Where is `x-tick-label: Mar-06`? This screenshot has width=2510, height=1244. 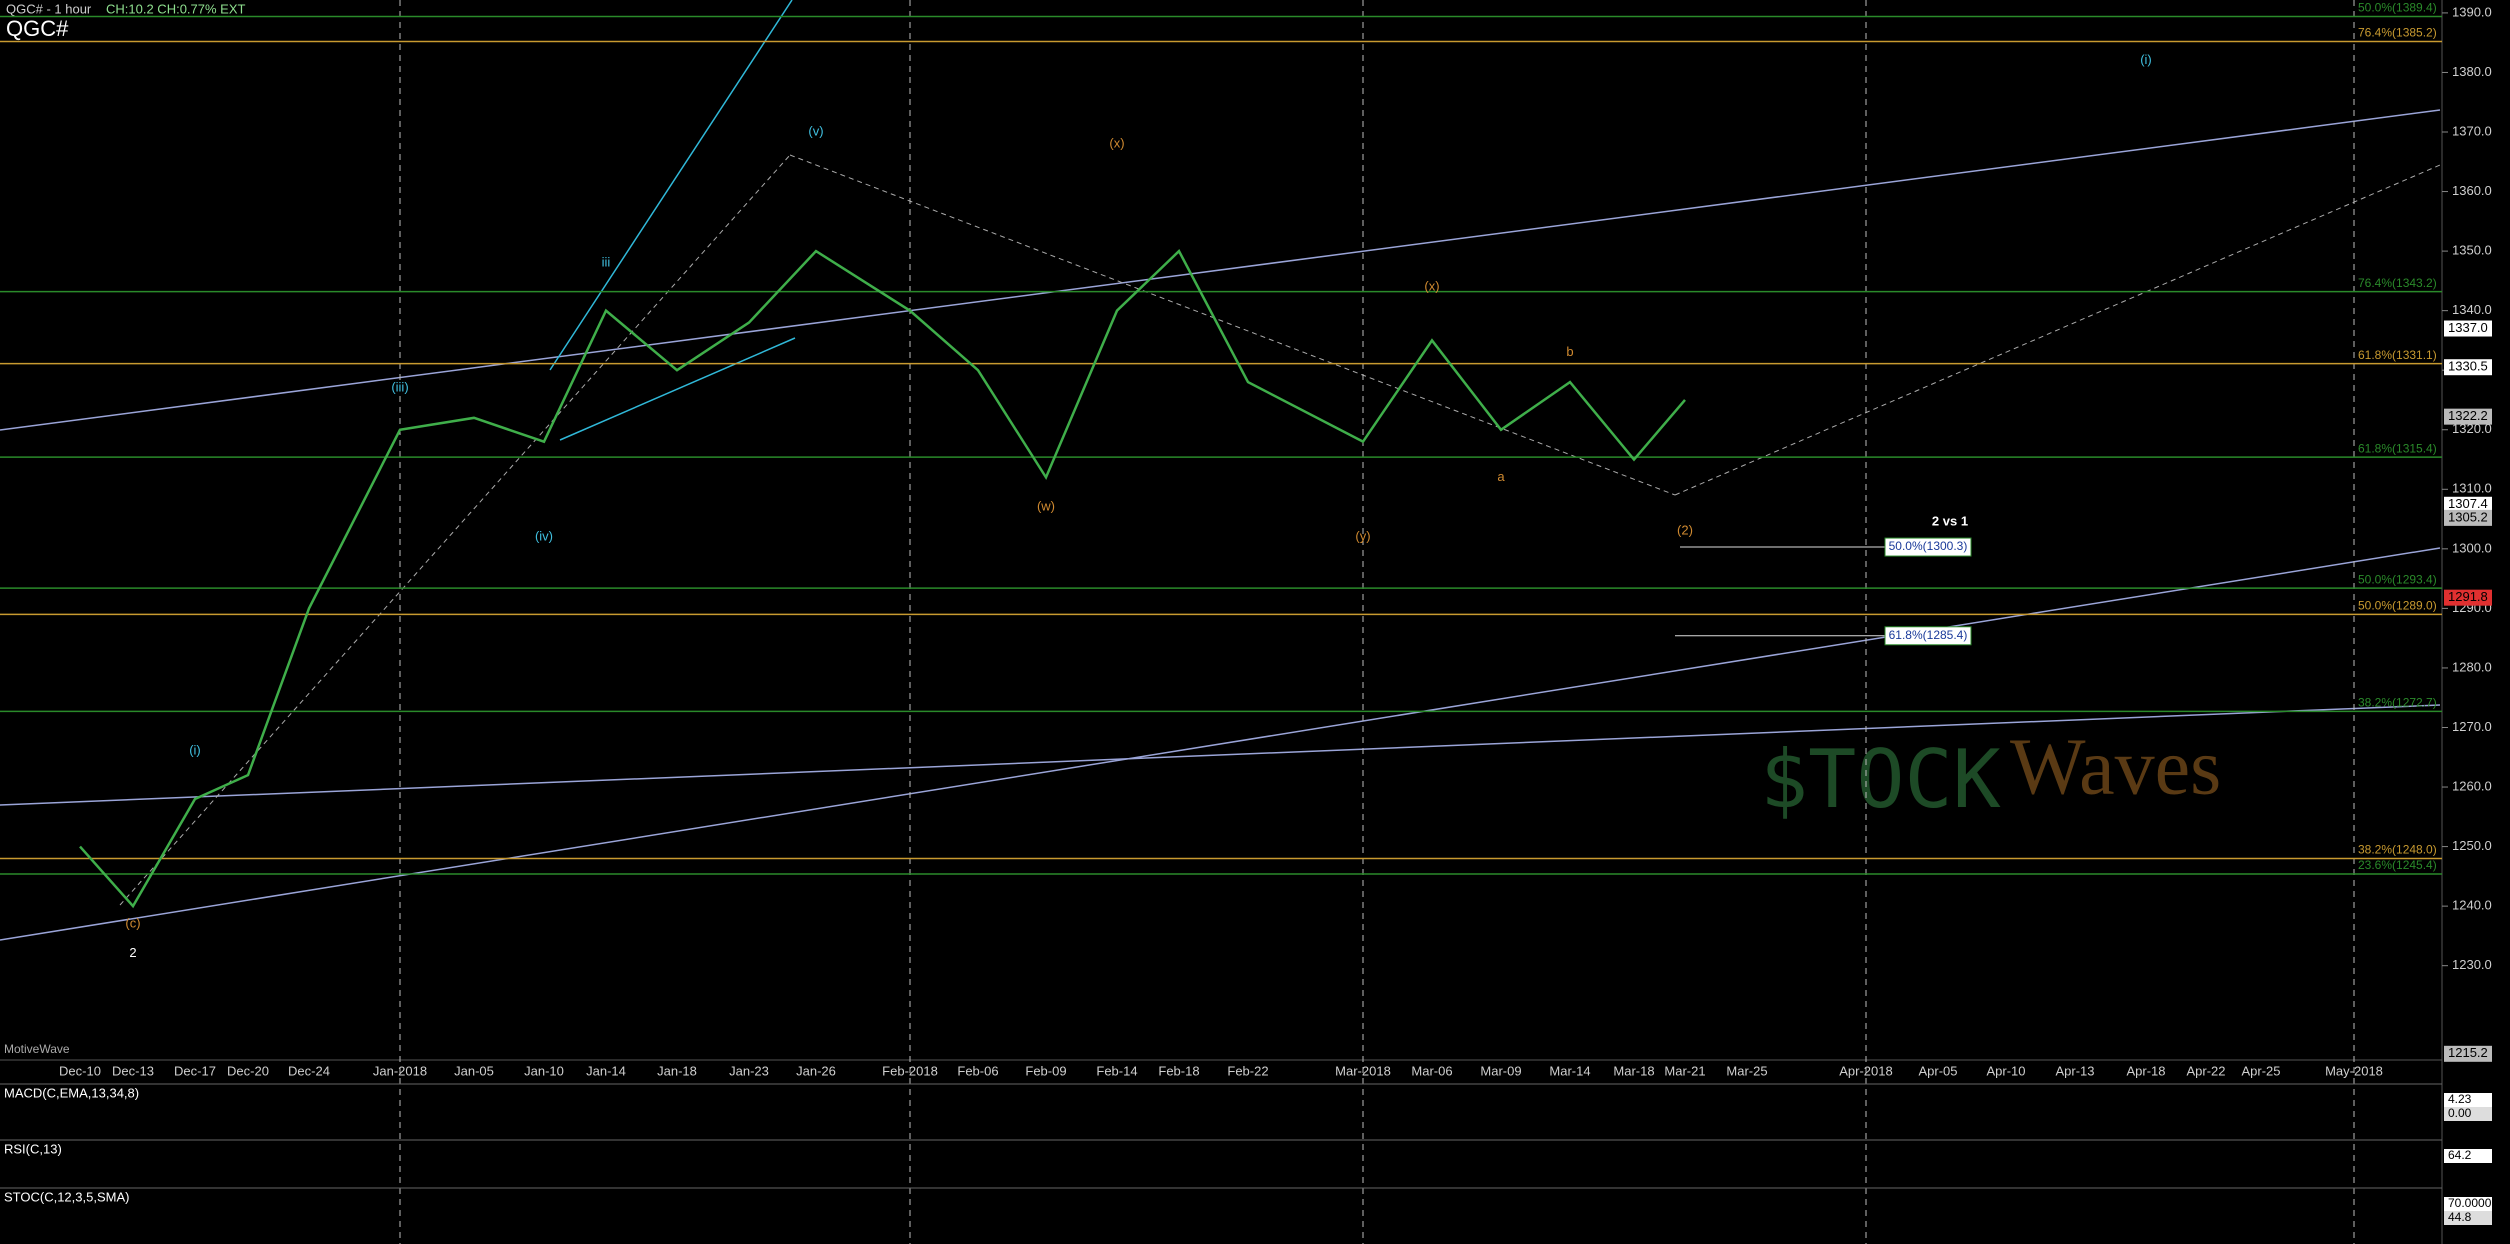 x-tick-label: Mar-06 is located at coordinates (1431, 1070).